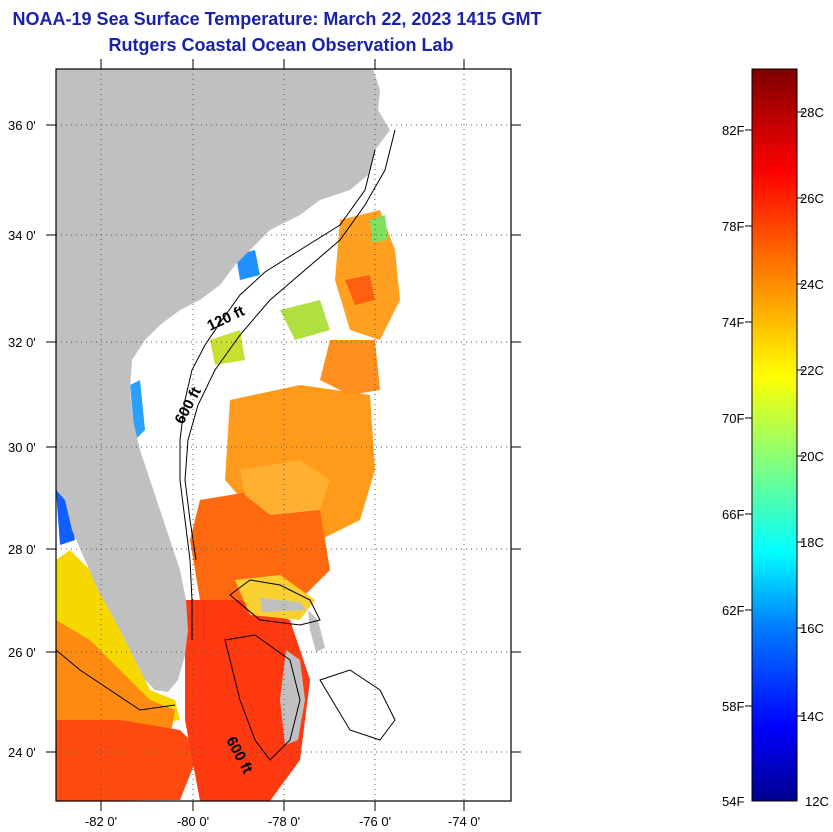 This screenshot has height=832, width=833. What do you see at coordinates (812, 542) in the screenshot?
I see `colorbar-c-label: 18C` at bounding box center [812, 542].